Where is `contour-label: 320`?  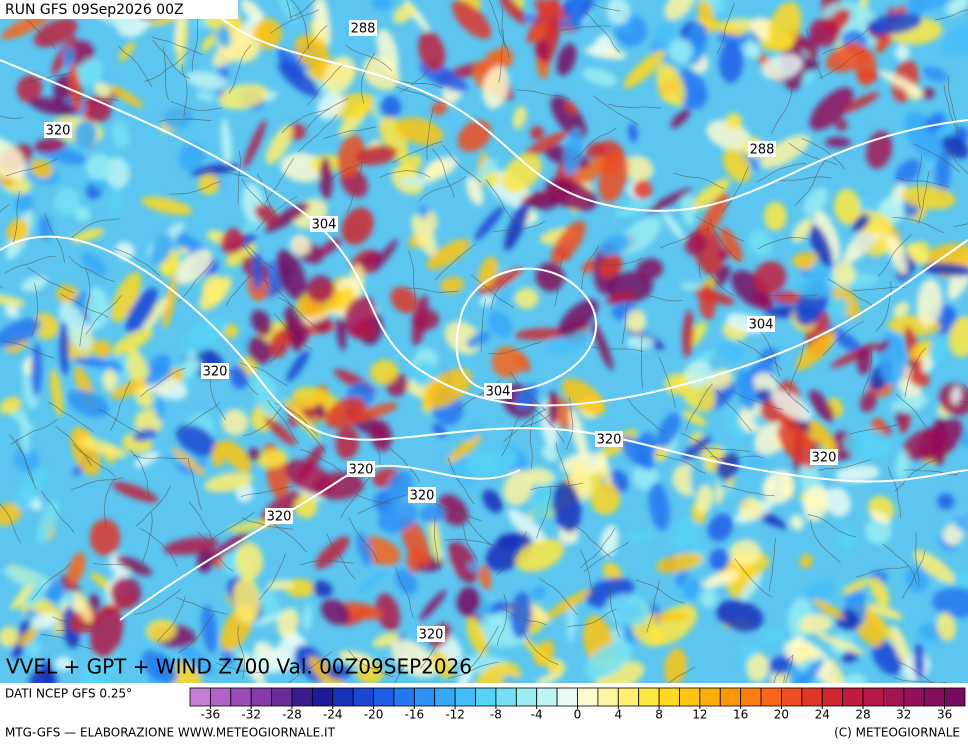 contour-label: 320 is located at coordinates (361, 470).